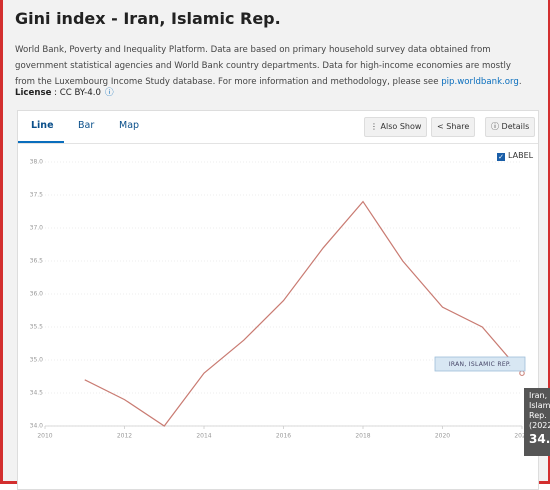  What do you see at coordinates (124, 436) in the screenshot?
I see `x-tick-label: 2012` at bounding box center [124, 436].